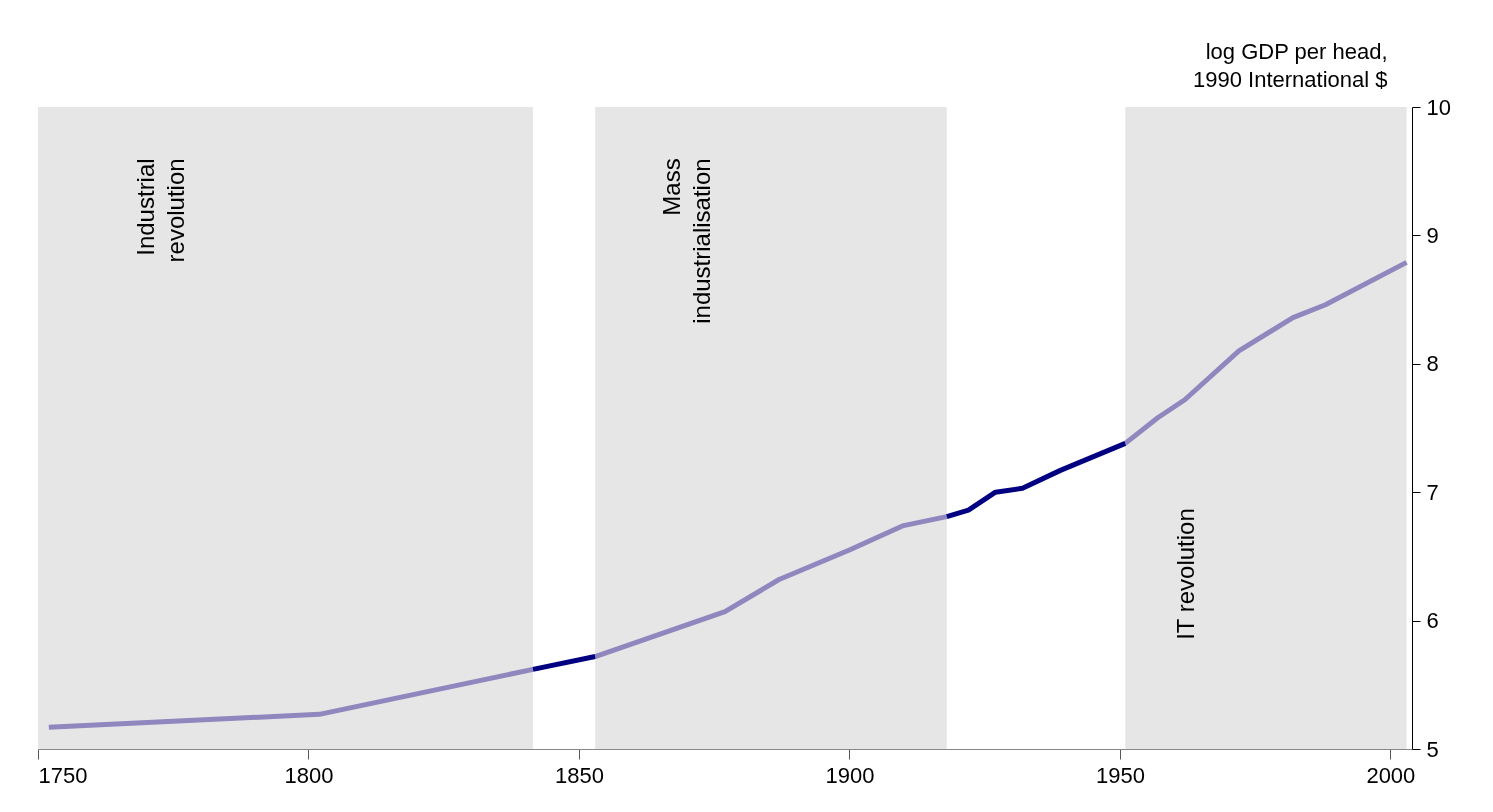 Image resolution: width=1493 pixels, height=812 pixels. I want to click on x-tick-label: 2000, so click(1391, 775).